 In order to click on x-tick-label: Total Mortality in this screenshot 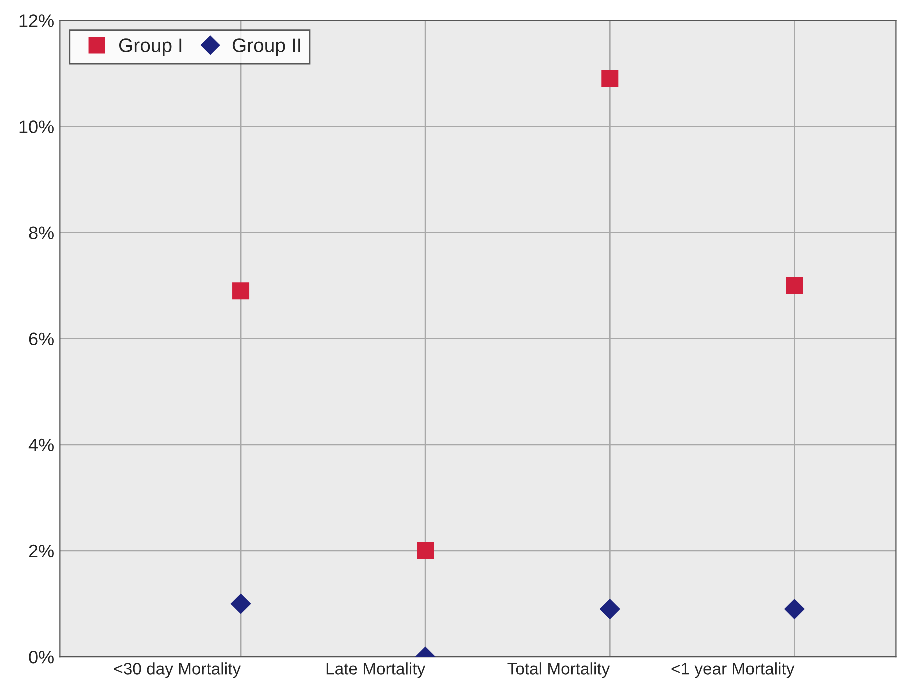, I will do `click(559, 670)`.